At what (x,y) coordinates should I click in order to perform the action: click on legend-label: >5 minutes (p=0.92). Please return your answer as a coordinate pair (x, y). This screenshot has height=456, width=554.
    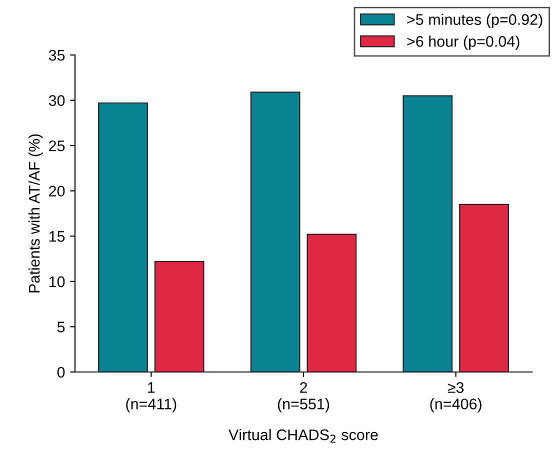
    Looking at the image, I should click on (474, 21).